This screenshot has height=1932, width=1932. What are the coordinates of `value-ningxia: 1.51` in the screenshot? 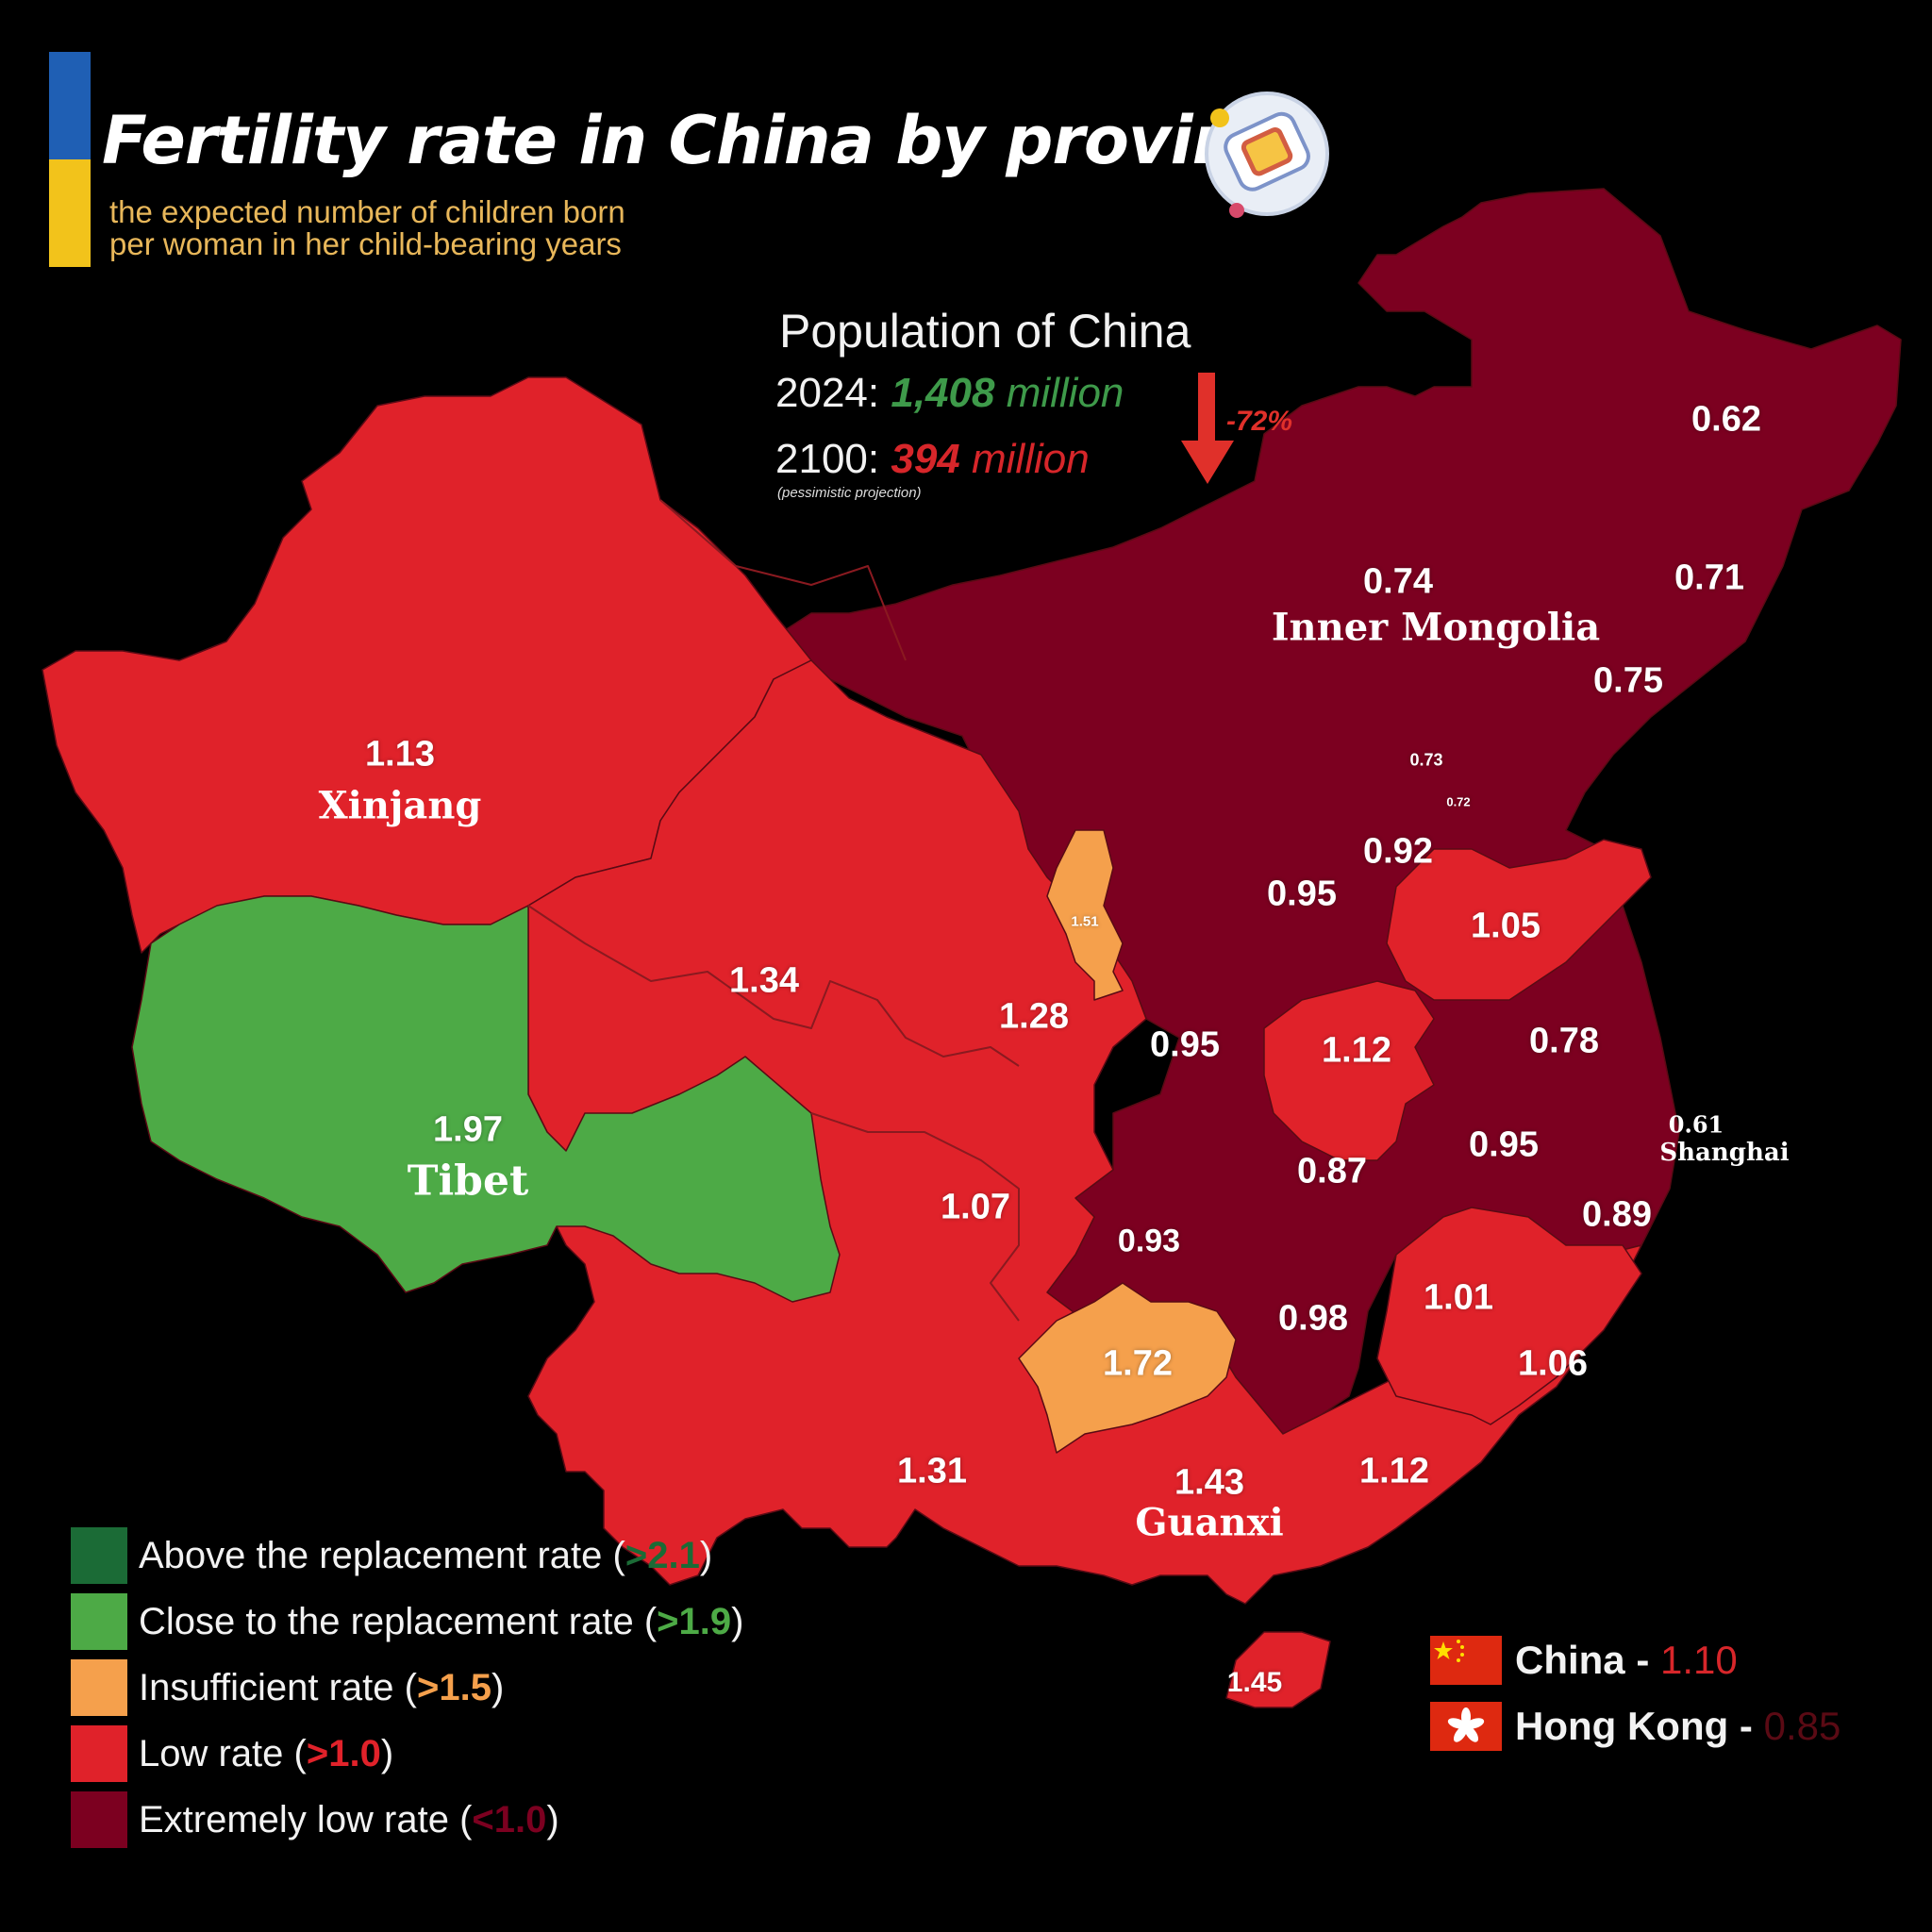 It's located at (1085, 921).